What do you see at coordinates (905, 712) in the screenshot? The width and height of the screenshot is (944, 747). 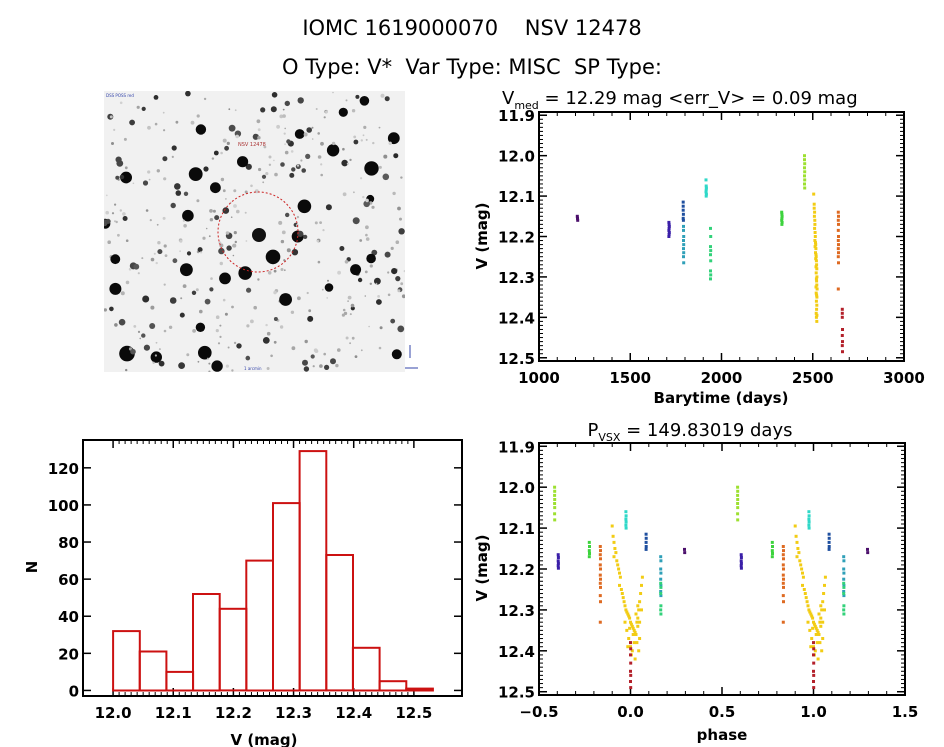 I see `x-tick-label: 1.5` at bounding box center [905, 712].